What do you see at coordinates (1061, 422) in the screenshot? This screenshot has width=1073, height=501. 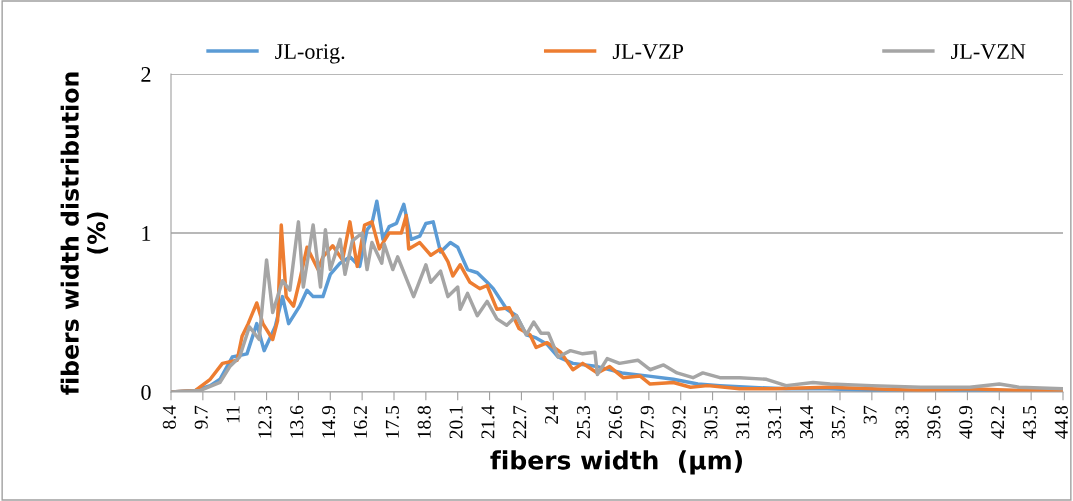 I see `x-tick-label: 44.8` at bounding box center [1061, 422].